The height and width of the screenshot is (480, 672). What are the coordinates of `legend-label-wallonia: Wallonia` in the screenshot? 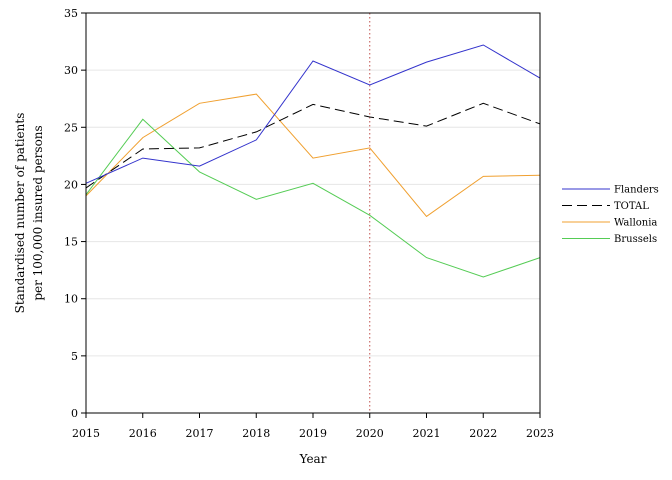 It's located at (635, 223).